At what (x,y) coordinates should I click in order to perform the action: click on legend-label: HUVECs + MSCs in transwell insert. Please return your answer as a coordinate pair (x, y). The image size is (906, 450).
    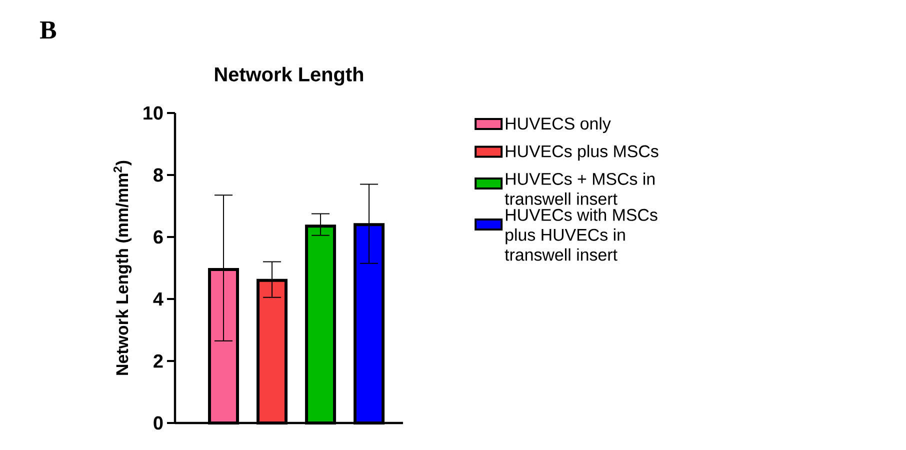
    Looking at the image, I should click on (579, 188).